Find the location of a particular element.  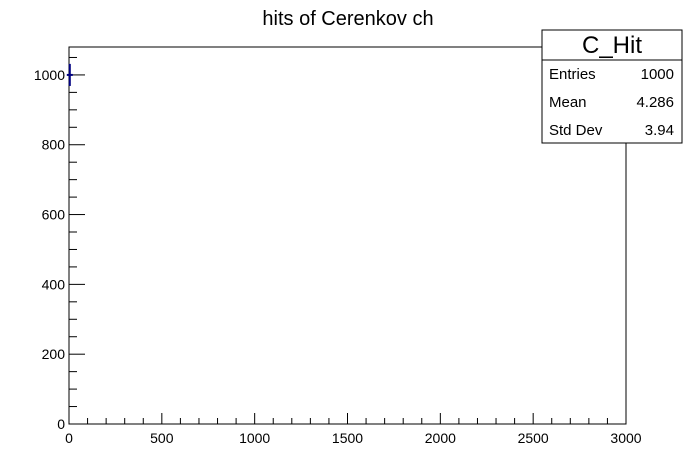

chart-title: hits of Cerenkov ch is located at coordinates (347, 19).